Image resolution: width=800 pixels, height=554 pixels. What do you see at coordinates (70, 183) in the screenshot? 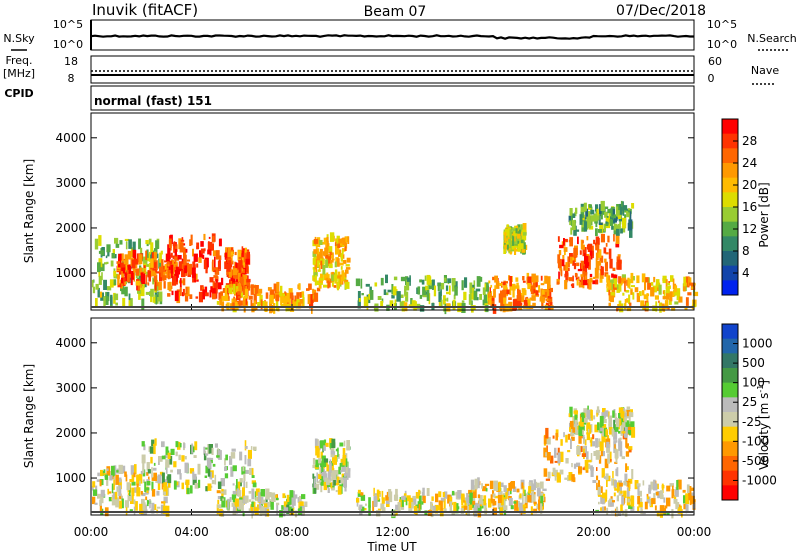
I see `ytick-label: 3000` at bounding box center [70, 183].